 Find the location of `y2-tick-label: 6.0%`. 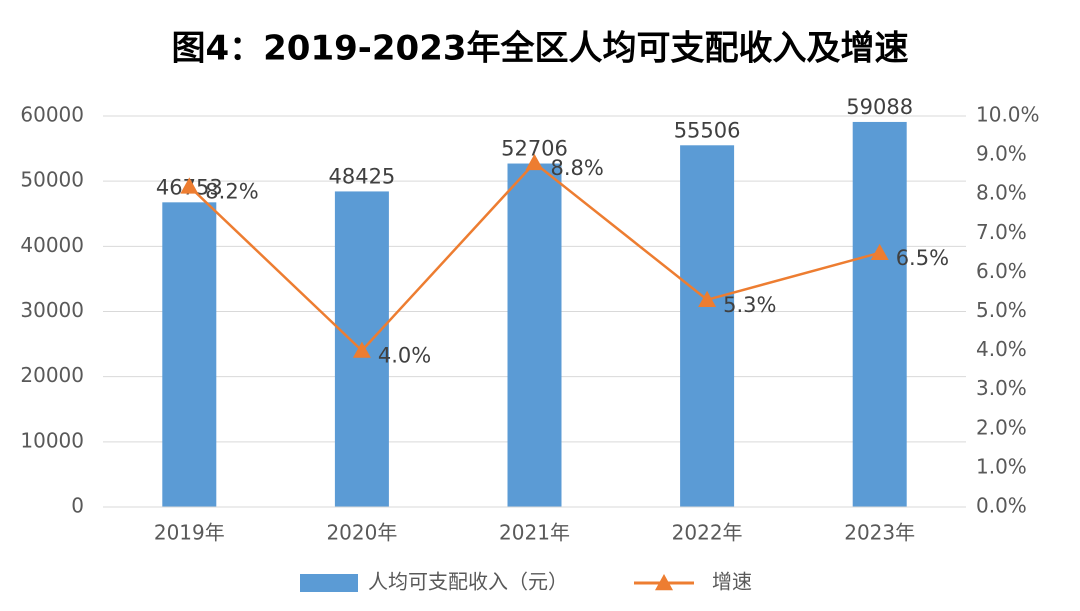

y2-tick-label: 6.0% is located at coordinates (1001, 271).